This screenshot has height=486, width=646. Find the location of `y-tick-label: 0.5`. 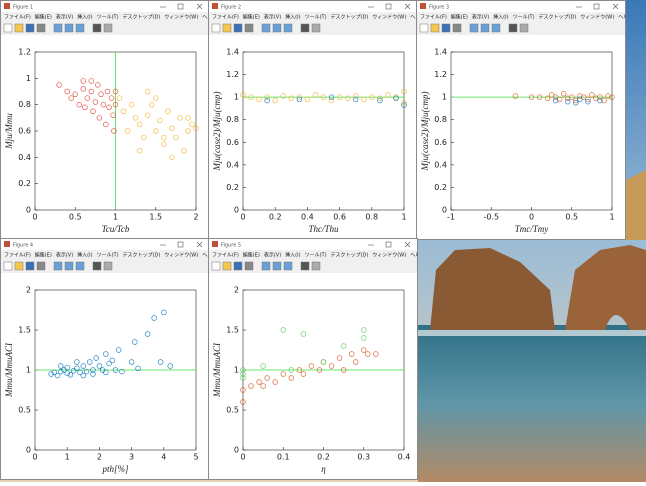

y-tick-label: 0.5 is located at coordinates (232, 410).